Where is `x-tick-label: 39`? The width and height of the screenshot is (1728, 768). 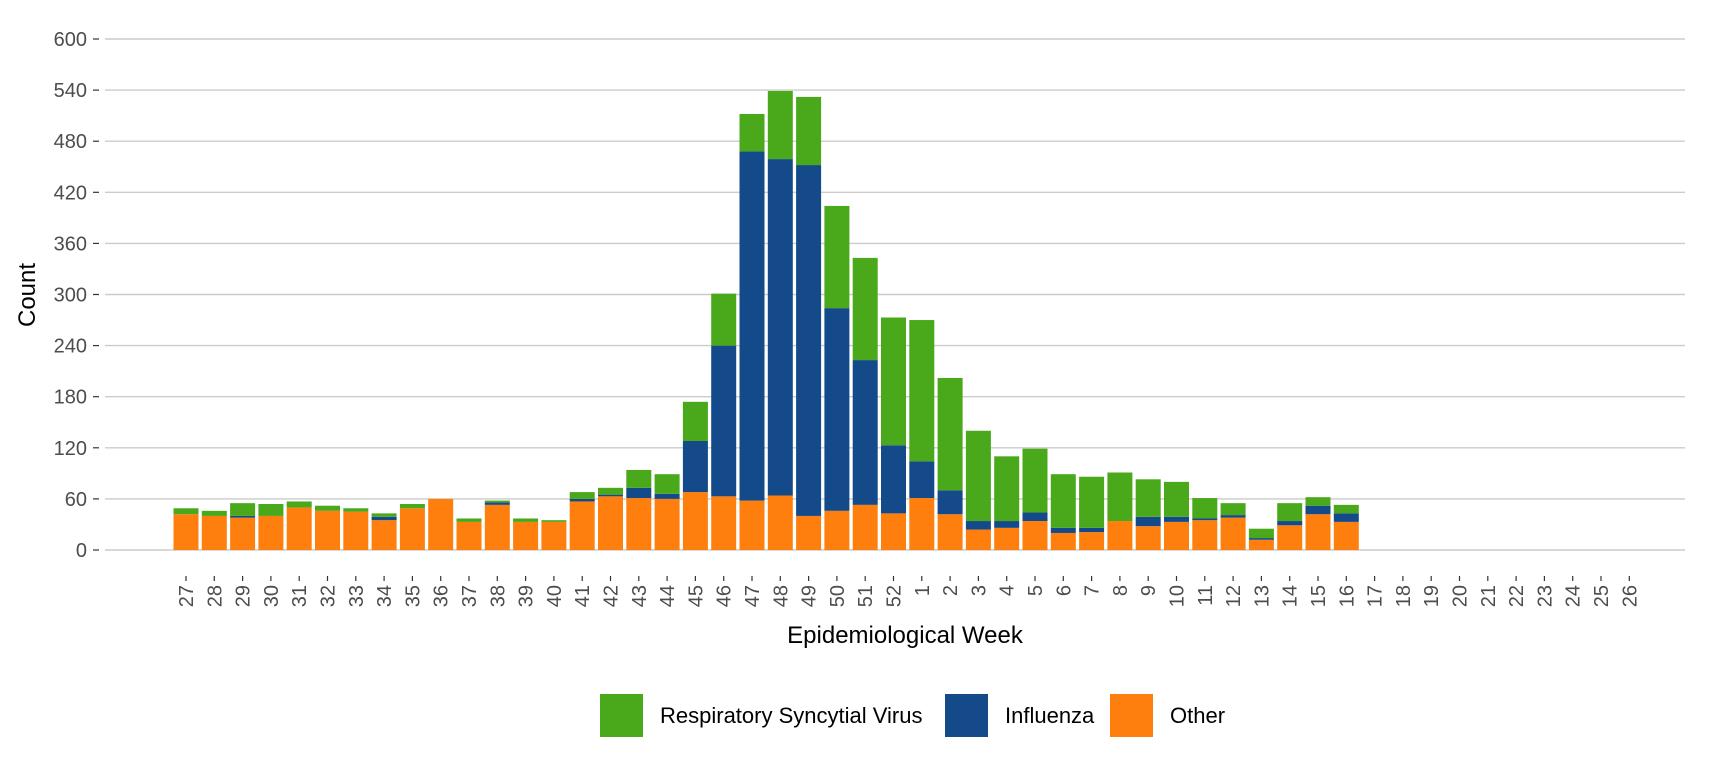
x-tick-label: 39 is located at coordinates (527, 596).